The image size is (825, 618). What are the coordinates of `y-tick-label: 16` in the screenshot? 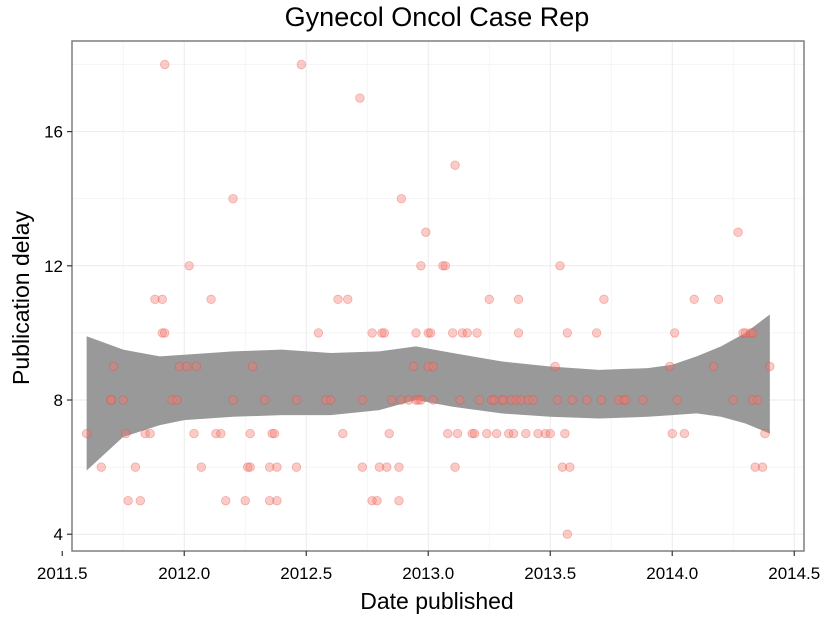 It's located at (53, 132).